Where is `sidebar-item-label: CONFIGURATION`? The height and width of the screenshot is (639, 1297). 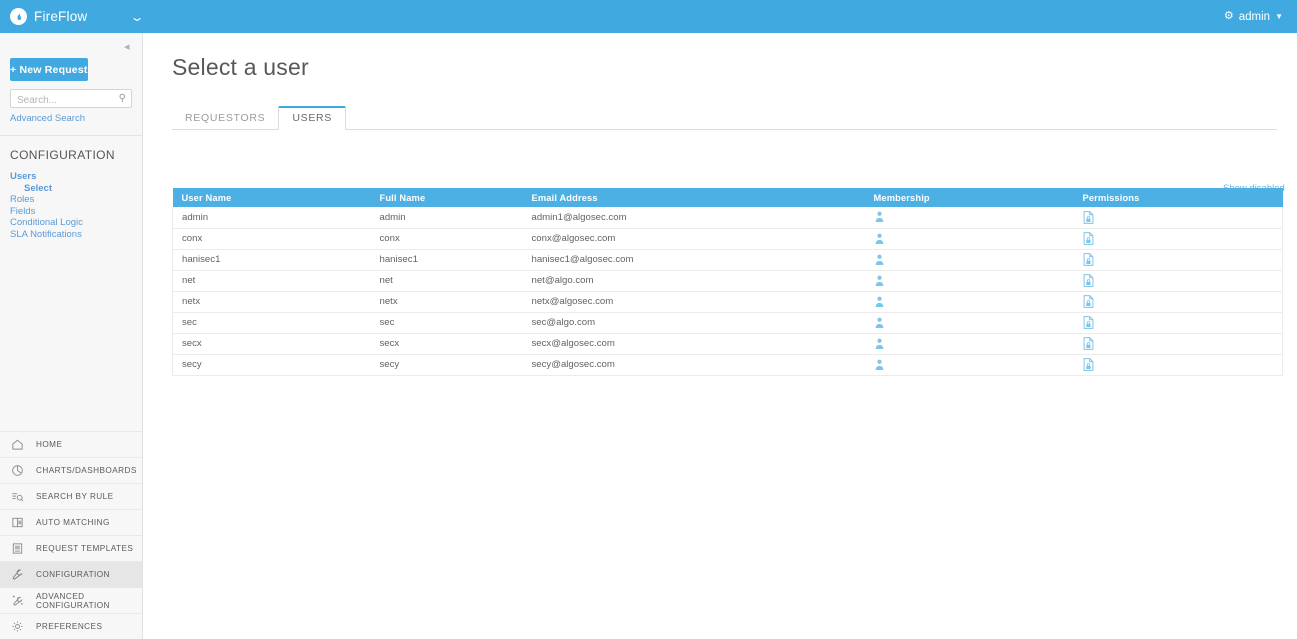 sidebar-item-label: CONFIGURATION is located at coordinates (73, 574).